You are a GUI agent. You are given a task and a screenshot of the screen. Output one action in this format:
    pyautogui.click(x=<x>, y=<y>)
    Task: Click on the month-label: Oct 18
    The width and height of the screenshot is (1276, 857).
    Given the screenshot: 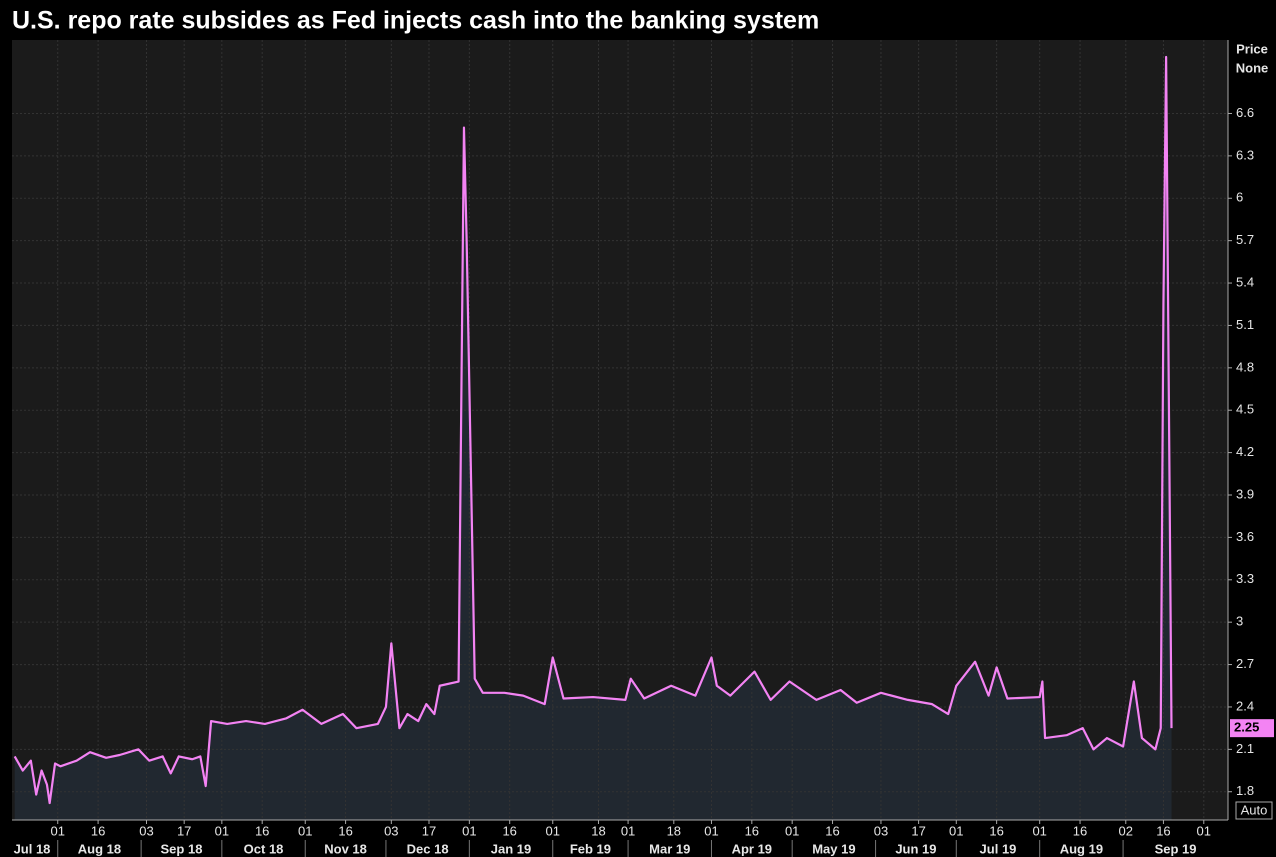 What is the action you would take?
    pyautogui.click(x=264, y=848)
    